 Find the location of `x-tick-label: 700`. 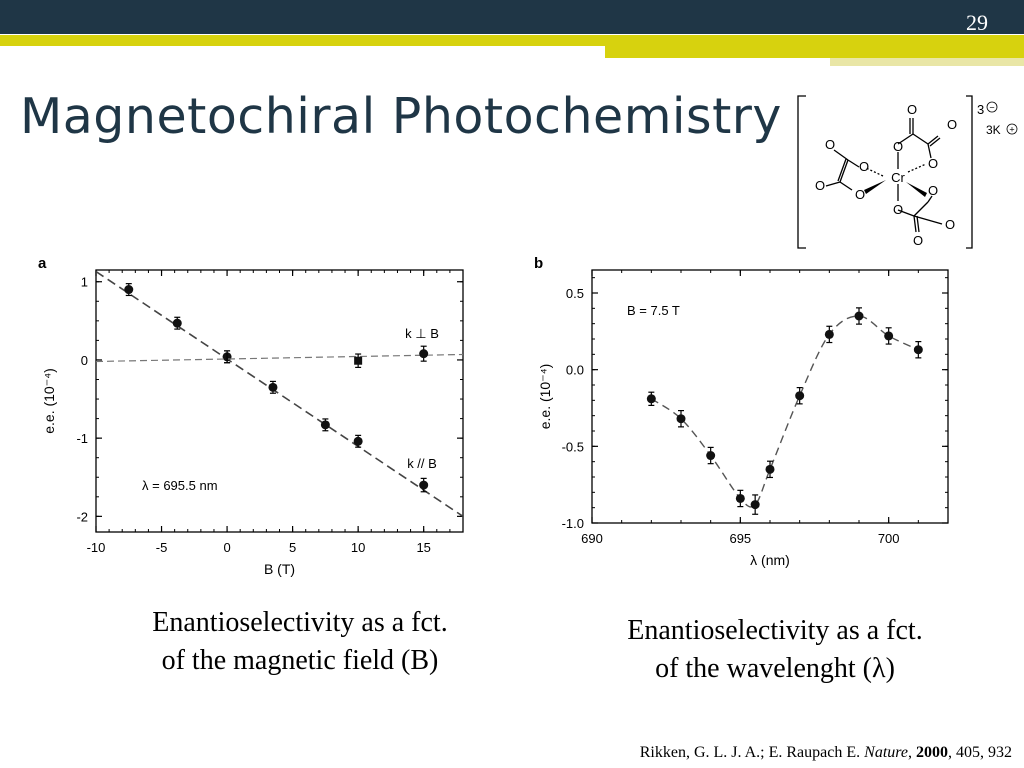

x-tick-label: 700 is located at coordinates (889, 538).